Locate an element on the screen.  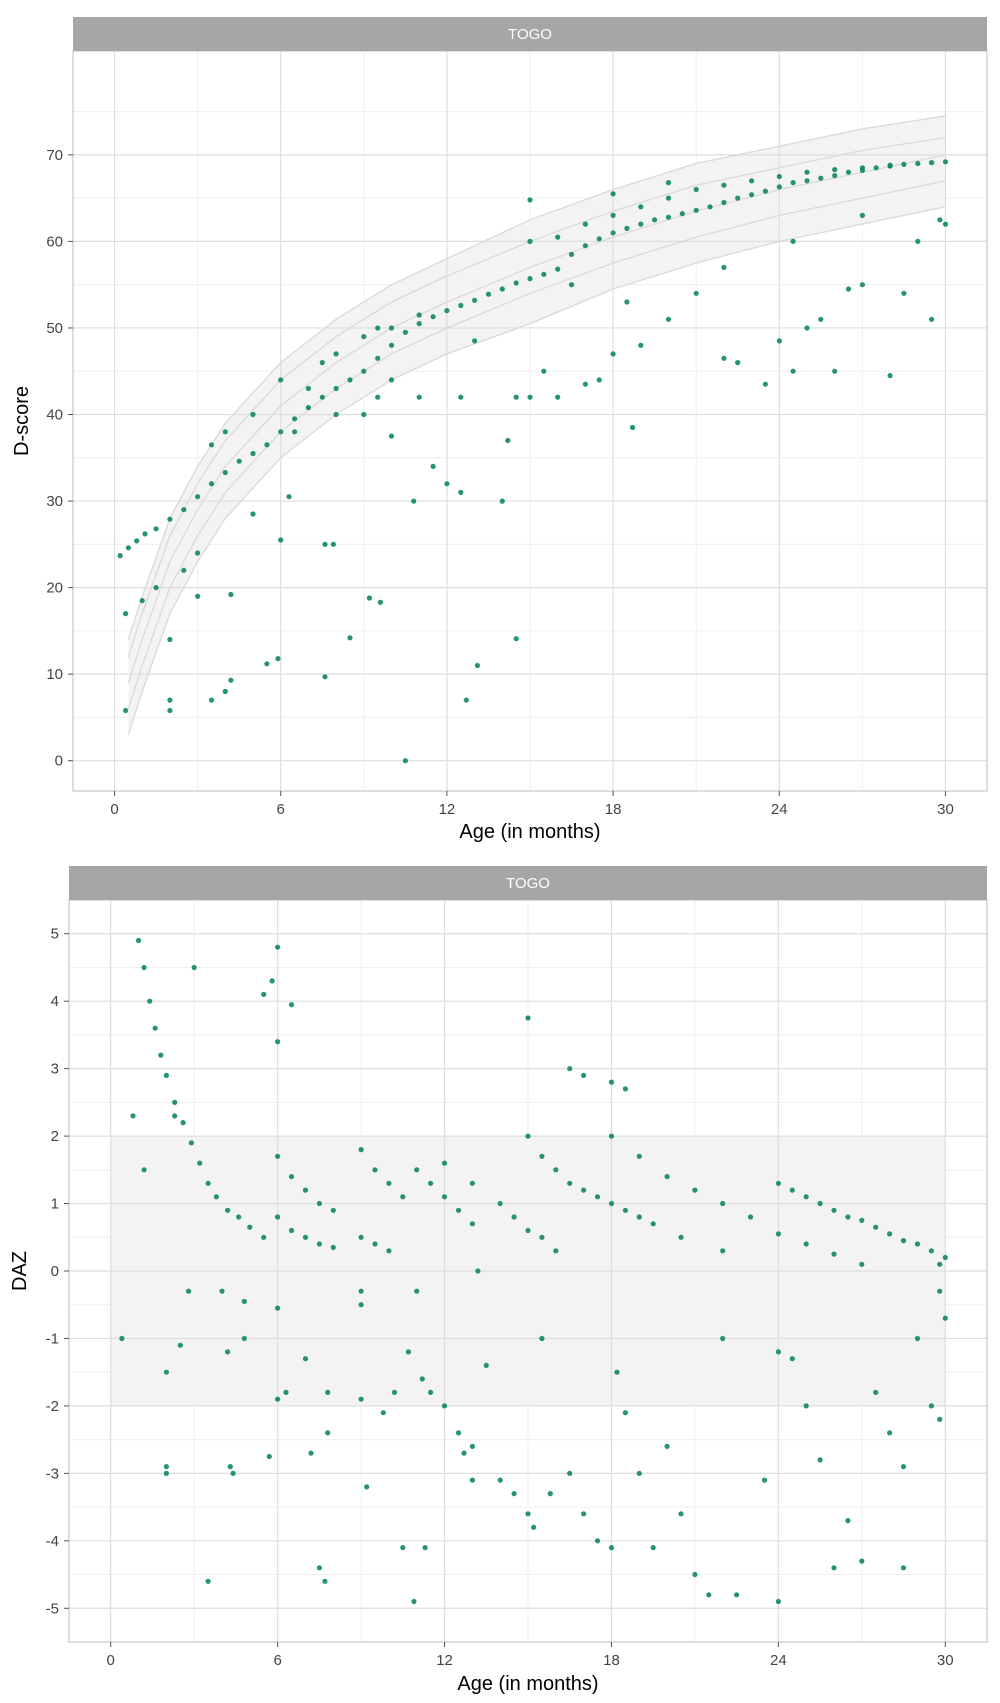
y-axis-title: DAZ is located at coordinates (20, 1271).